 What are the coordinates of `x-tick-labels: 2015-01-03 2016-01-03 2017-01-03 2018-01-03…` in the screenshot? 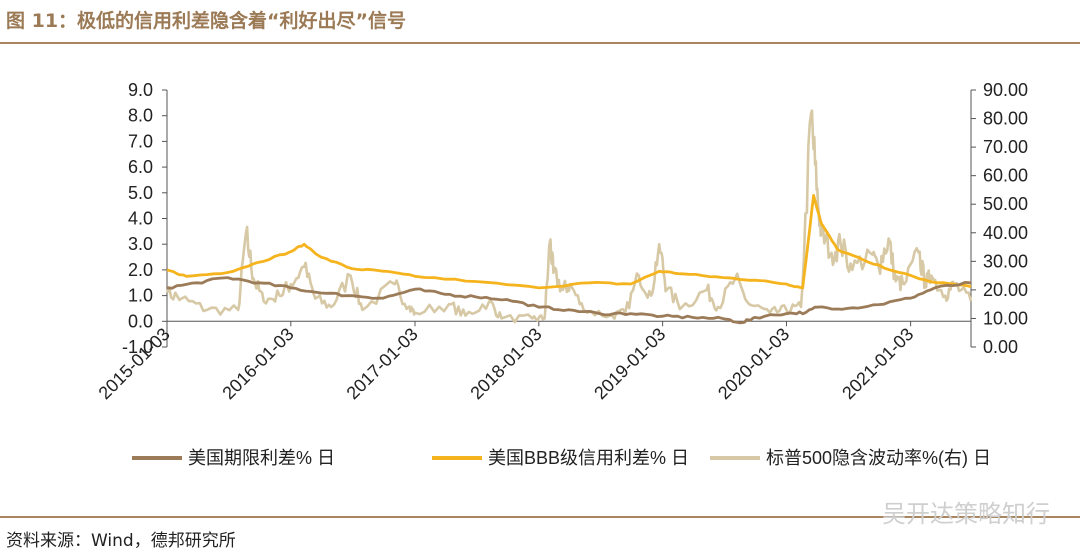 It's located at (506, 363).